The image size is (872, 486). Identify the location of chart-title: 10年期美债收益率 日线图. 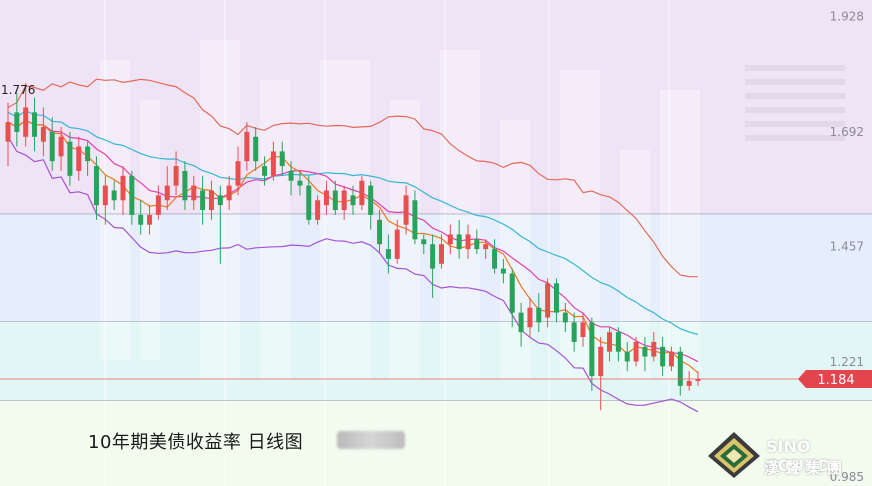
(196, 442).